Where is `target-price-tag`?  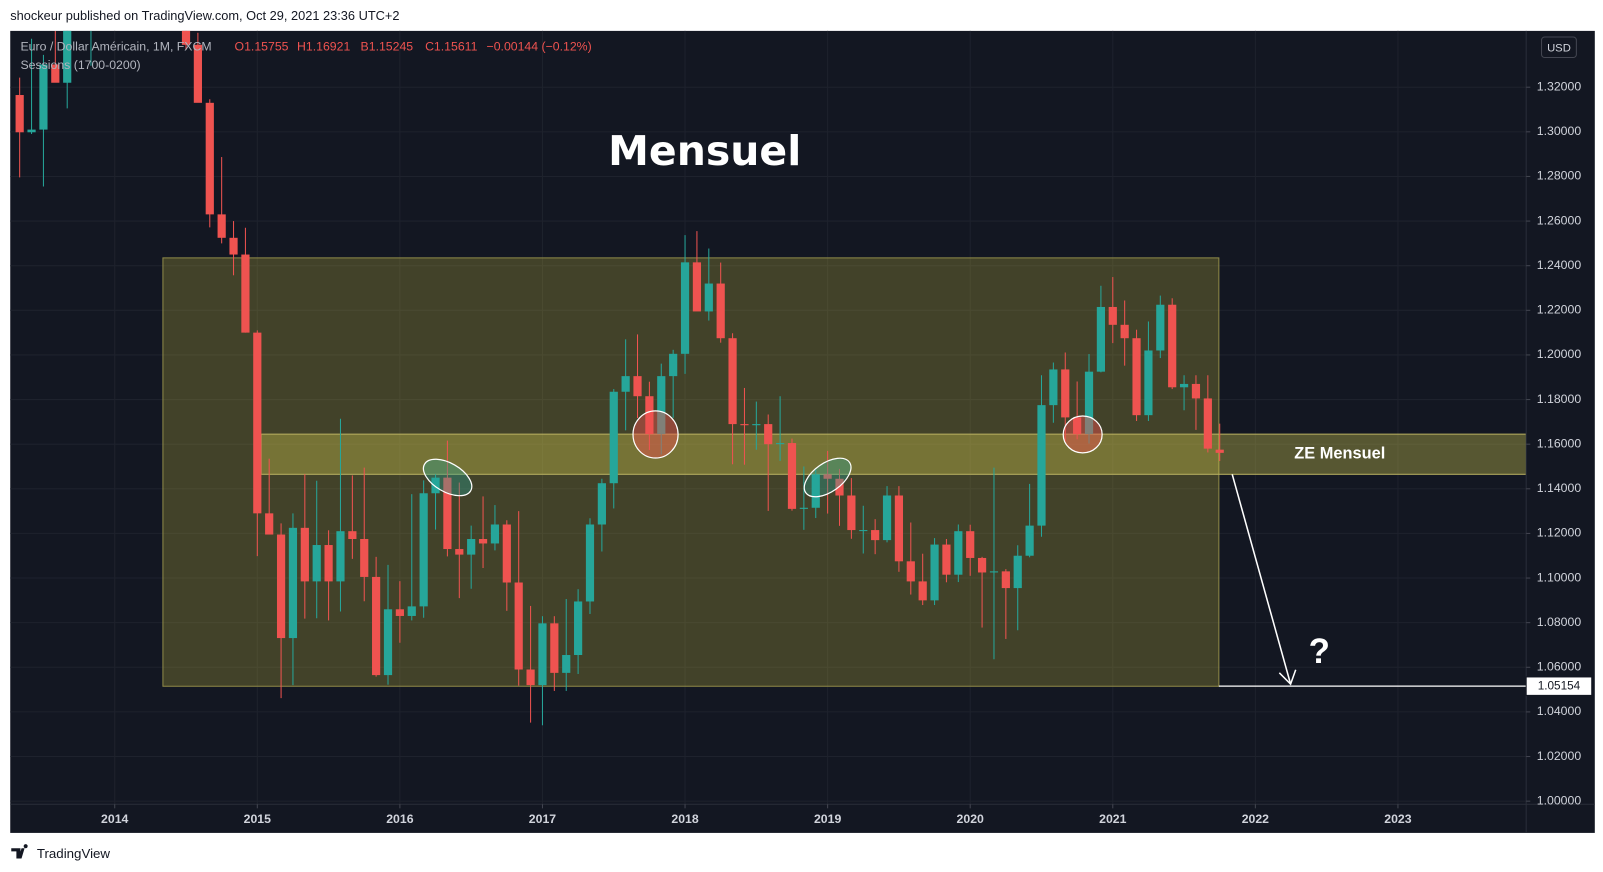 target-price-tag is located at coordinates (1559, 686).